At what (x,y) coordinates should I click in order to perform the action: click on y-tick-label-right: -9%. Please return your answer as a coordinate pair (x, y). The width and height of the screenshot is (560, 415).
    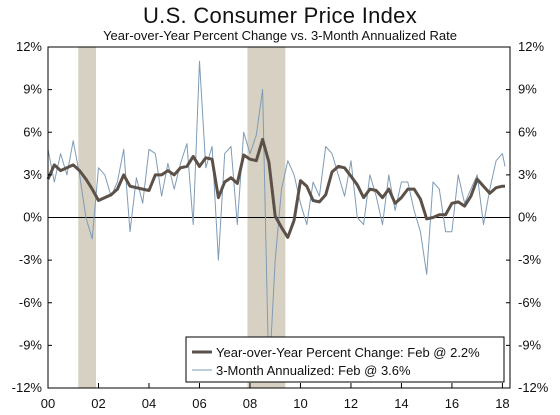
    Looking at the image, I should click on (530, 344).